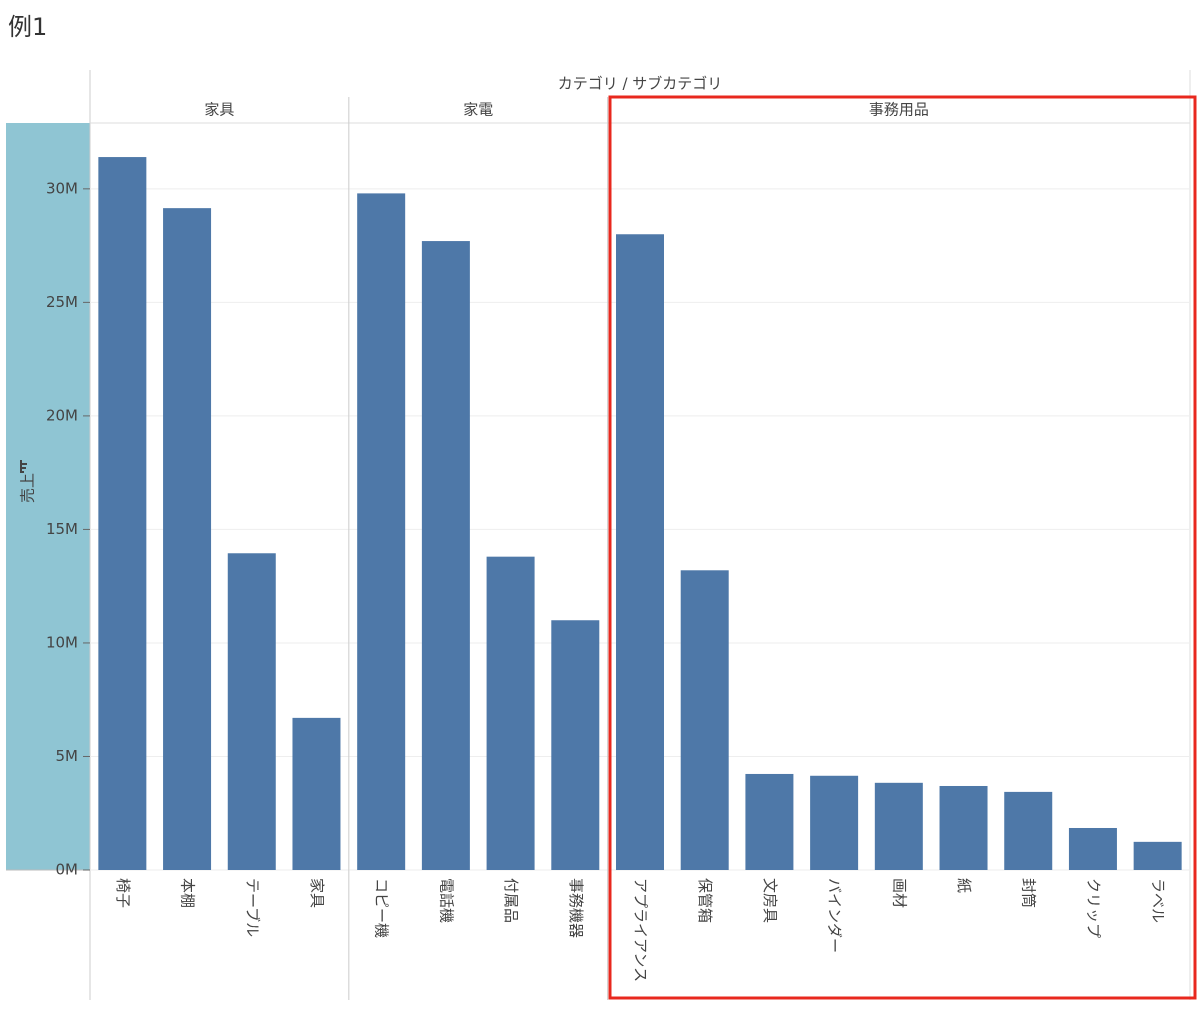  I want to click on group-label: 家具, so click(219, 110).